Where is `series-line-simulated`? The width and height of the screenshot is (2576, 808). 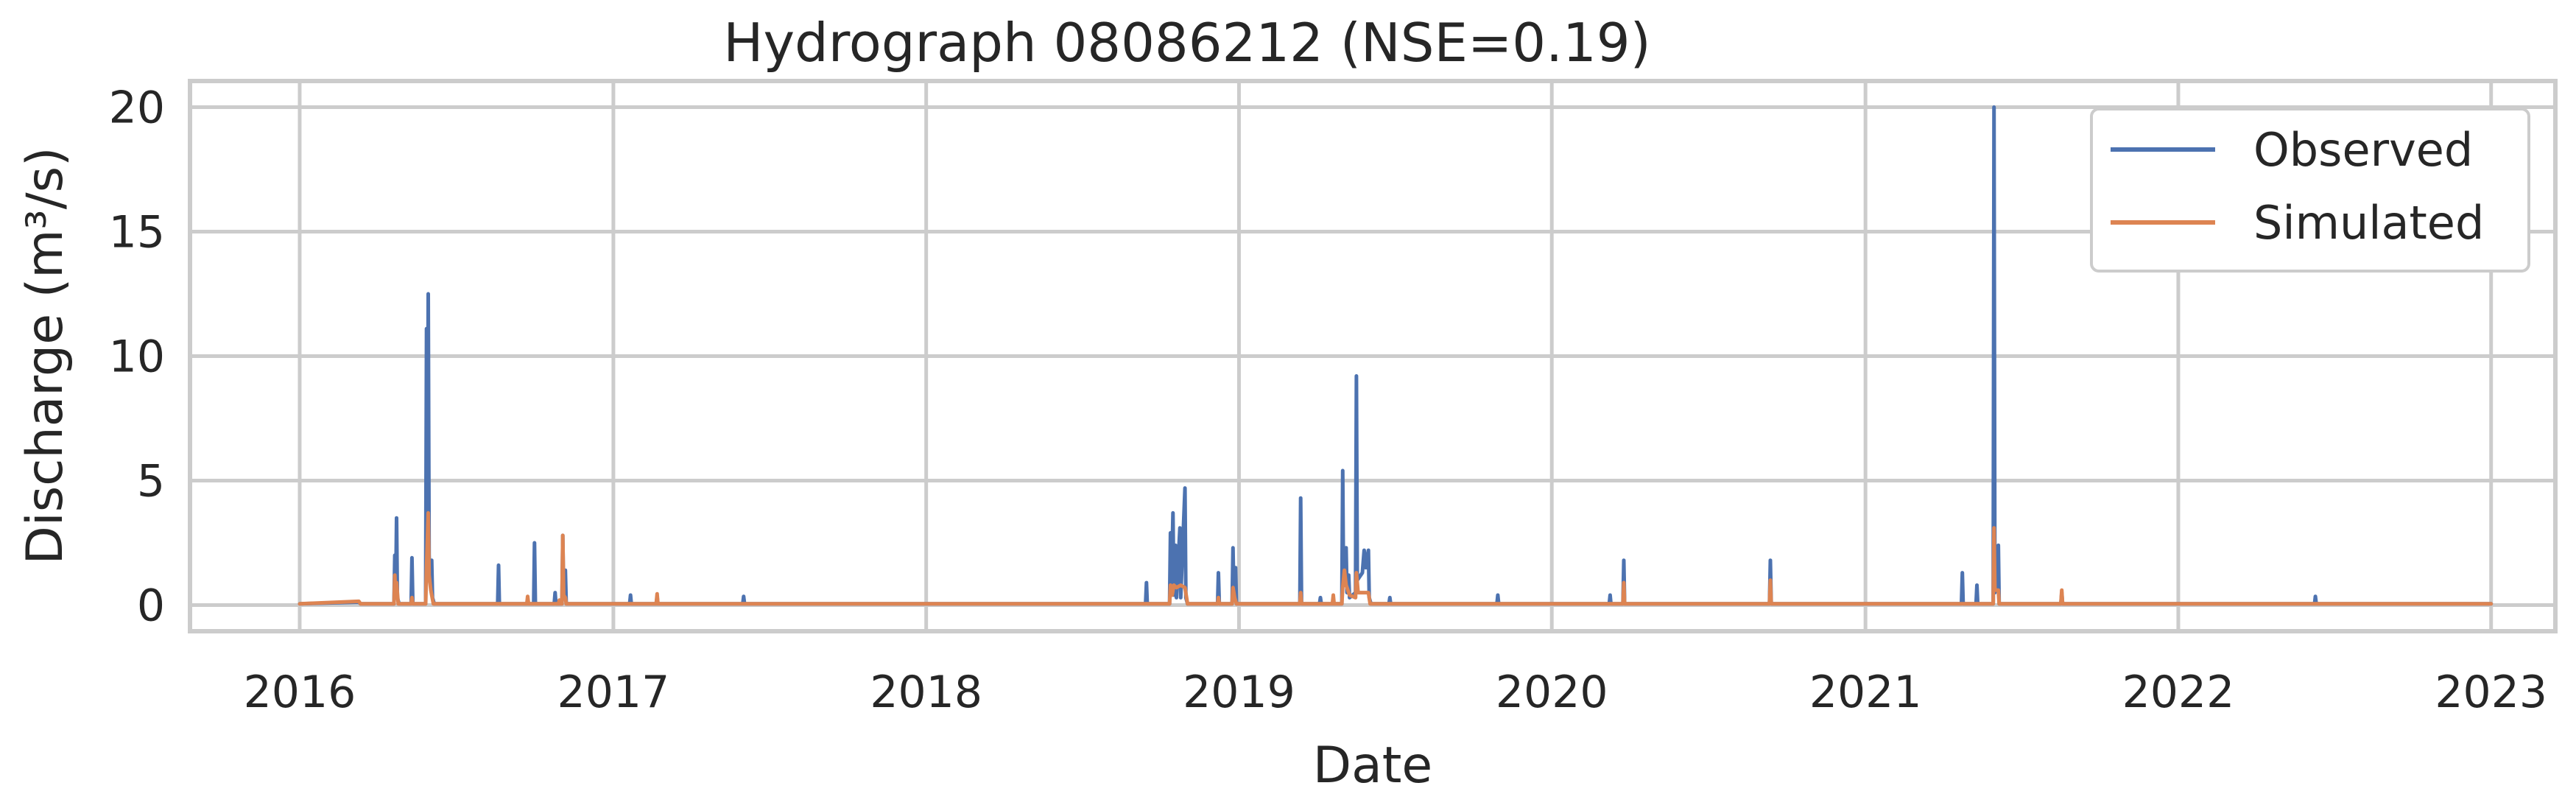
series-line-simulated is located at coordinates (1396, 558).